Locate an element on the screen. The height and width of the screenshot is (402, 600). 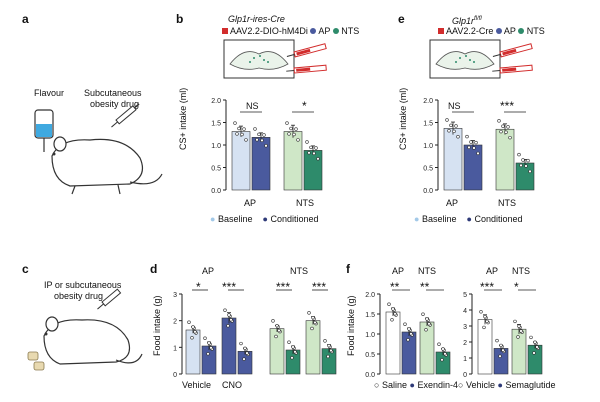
panel-f-right-y-tick-label: 0 is located at coordinates (465, 375).